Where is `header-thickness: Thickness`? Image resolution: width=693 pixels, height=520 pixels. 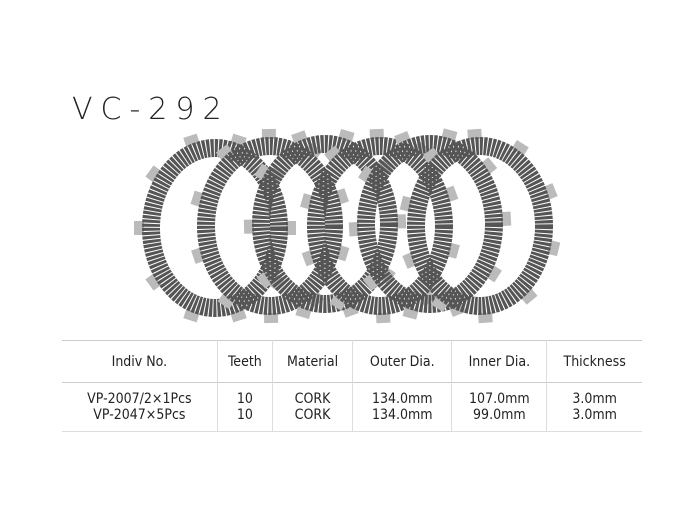 header-thickness: Thickness is located at coordinates (594, 361).